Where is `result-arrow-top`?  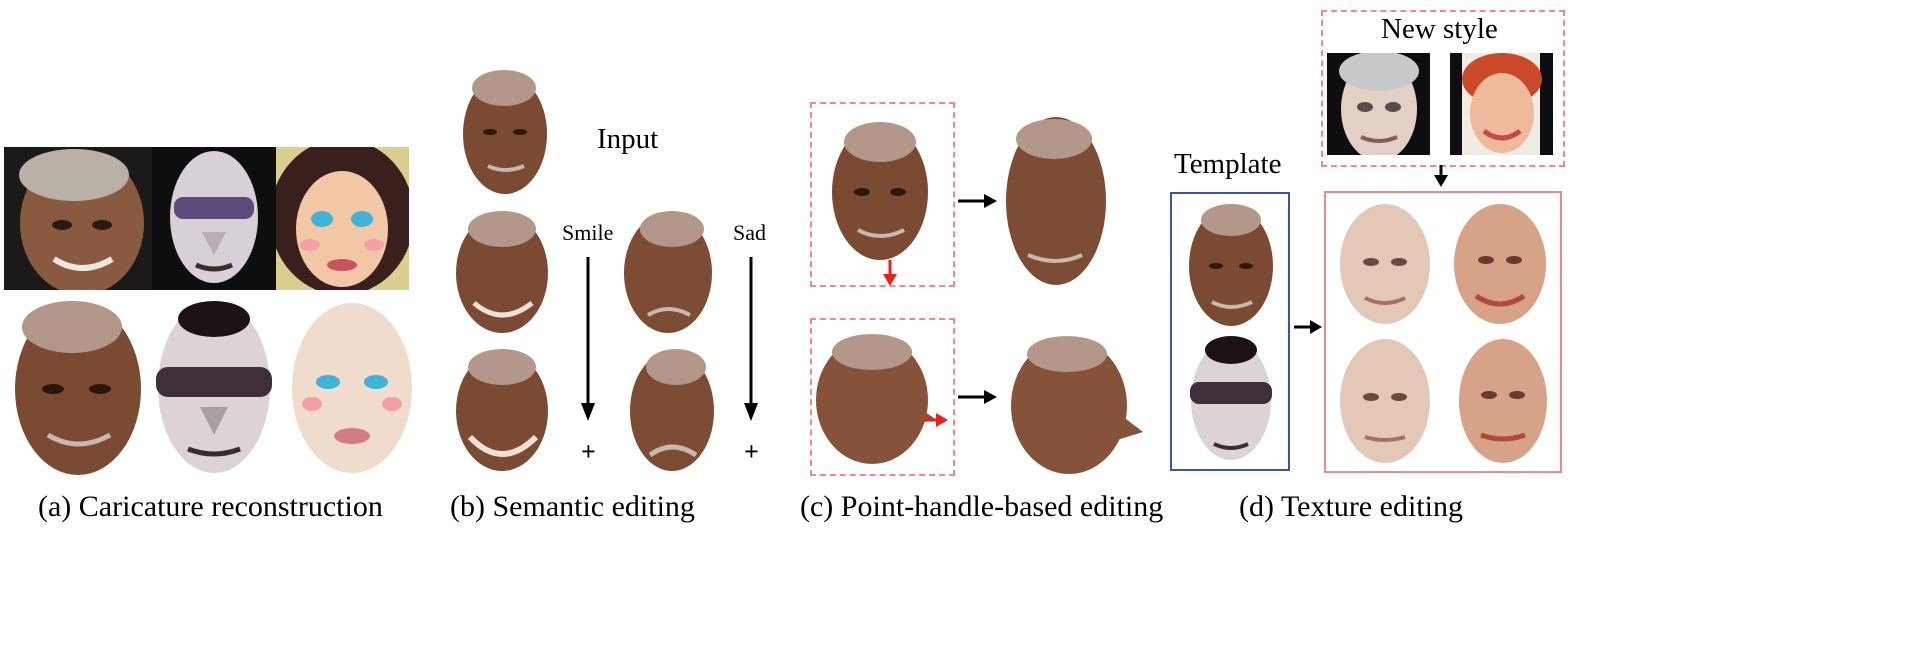 result-arrow-top is located at coordinates (977, 201).